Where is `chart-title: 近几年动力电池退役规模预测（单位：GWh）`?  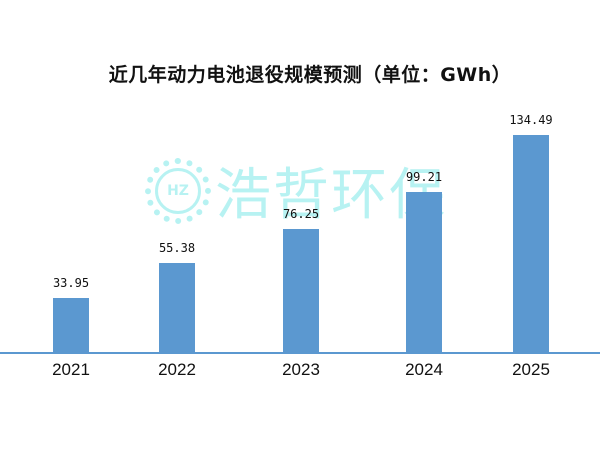 chart-title: 近几年动力电池退役规模预测（单位：GWh） is located at coordinates (310, 75).